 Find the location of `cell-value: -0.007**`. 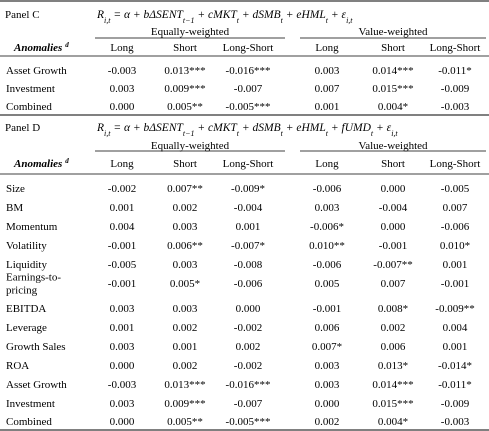

cell-value: -0.007** is located at coordinates (392, 265).